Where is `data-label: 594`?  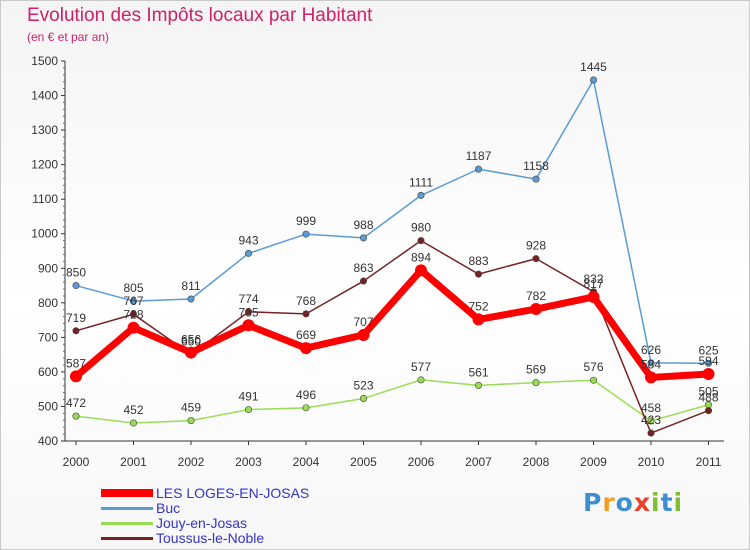 data-label: 594 is located at coordinates (708, 361).